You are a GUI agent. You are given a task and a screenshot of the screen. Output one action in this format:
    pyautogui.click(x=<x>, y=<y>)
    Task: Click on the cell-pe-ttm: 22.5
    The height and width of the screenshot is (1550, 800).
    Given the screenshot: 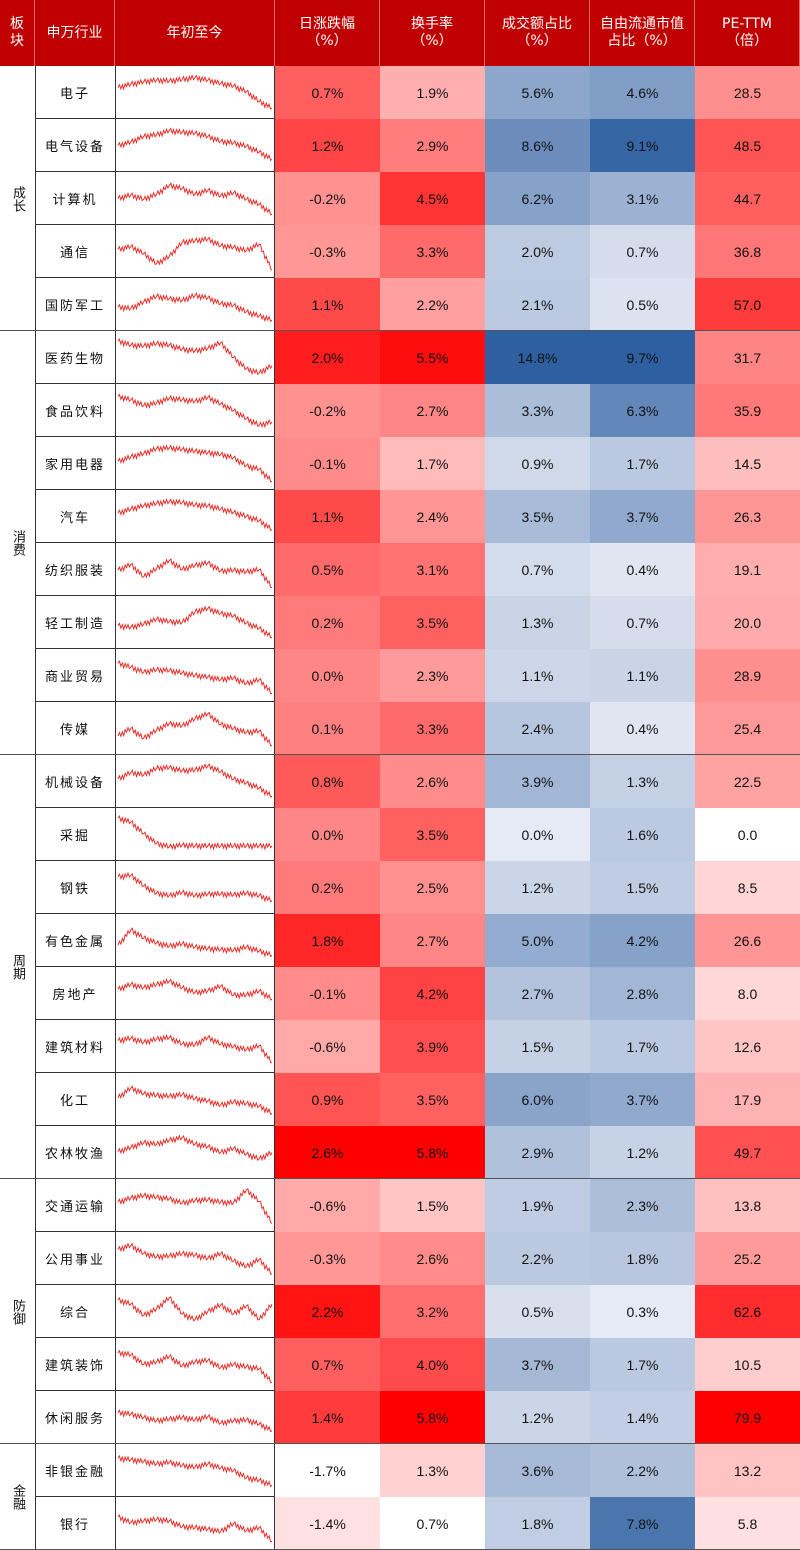 What is the action you would take?
    pyautogui.click(x=747, y=781)
    